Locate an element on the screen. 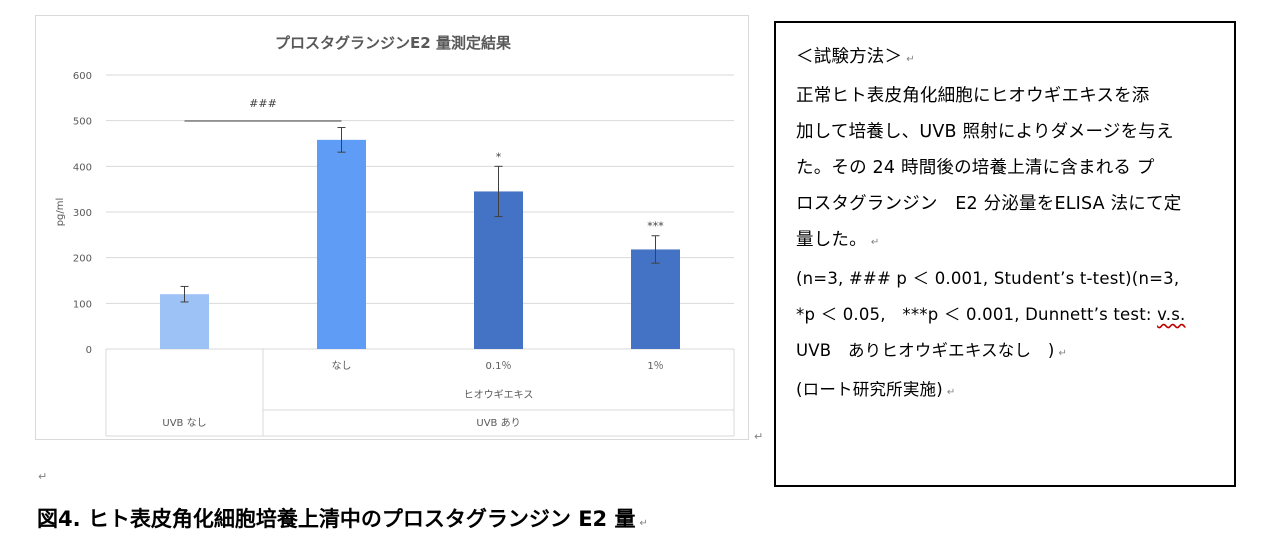  y-tick-label: 600 is located at coordinates (82, 76).